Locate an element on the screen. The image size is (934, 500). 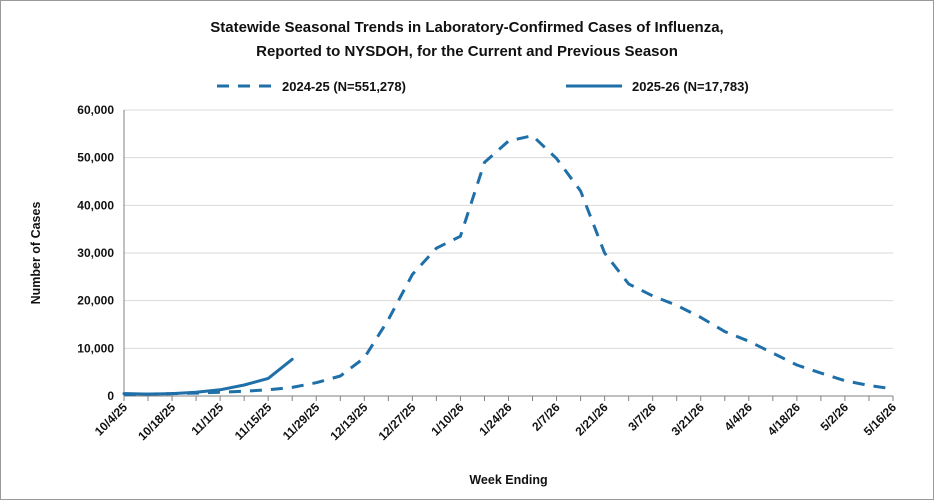
y-tick-labels: 0 10,000 20,000 30,000 40,000 50,000 60,000 is located at coordinates (95, 253).